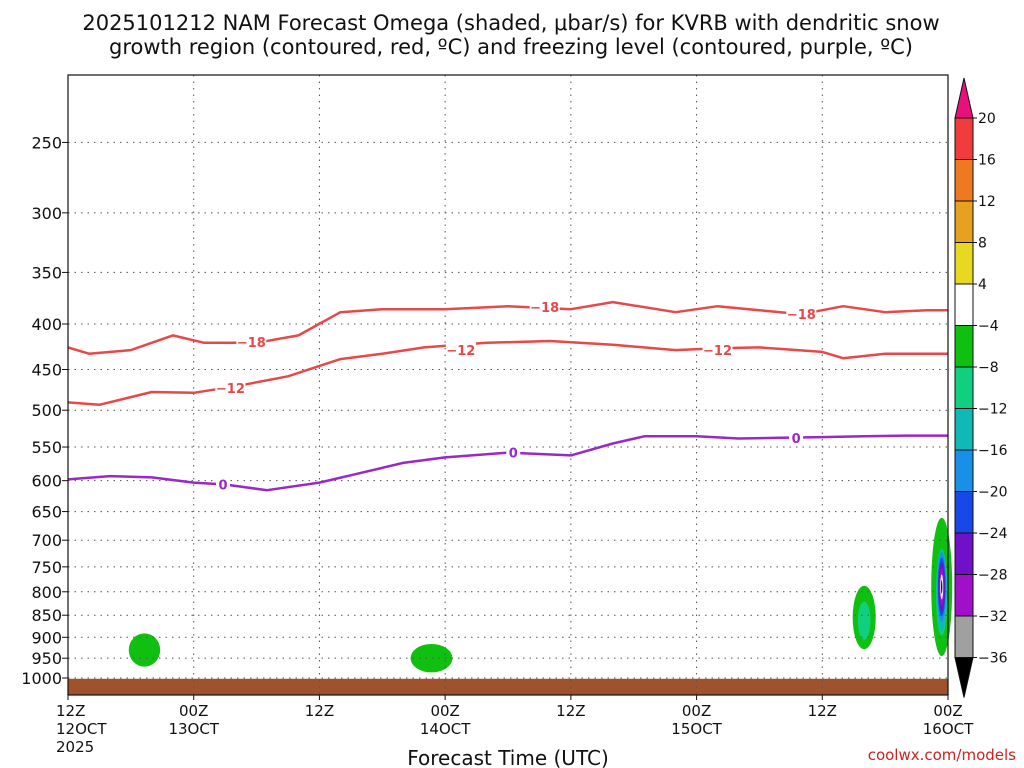 The image size is (1024, 768). What do you see at coordinates (964, 677) in the screenshot?
I see `colorbar-arrow-bottom` at bounding box center [964, 677].